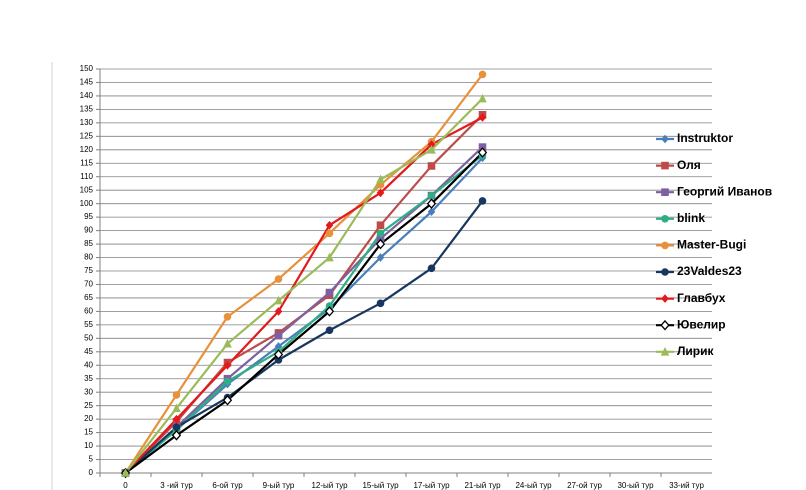 The image size is (806, 490). Describe the element at coordinates (87, 203) in the screenshot. I see `y-tick-label: 100` at that location.